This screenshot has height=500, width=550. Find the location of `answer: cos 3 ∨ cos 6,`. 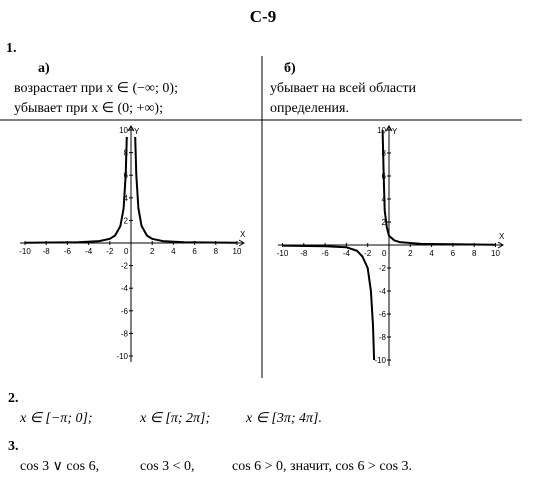

answer: cos 3 ∨ cos 6, is located at coordinates (59, 466).